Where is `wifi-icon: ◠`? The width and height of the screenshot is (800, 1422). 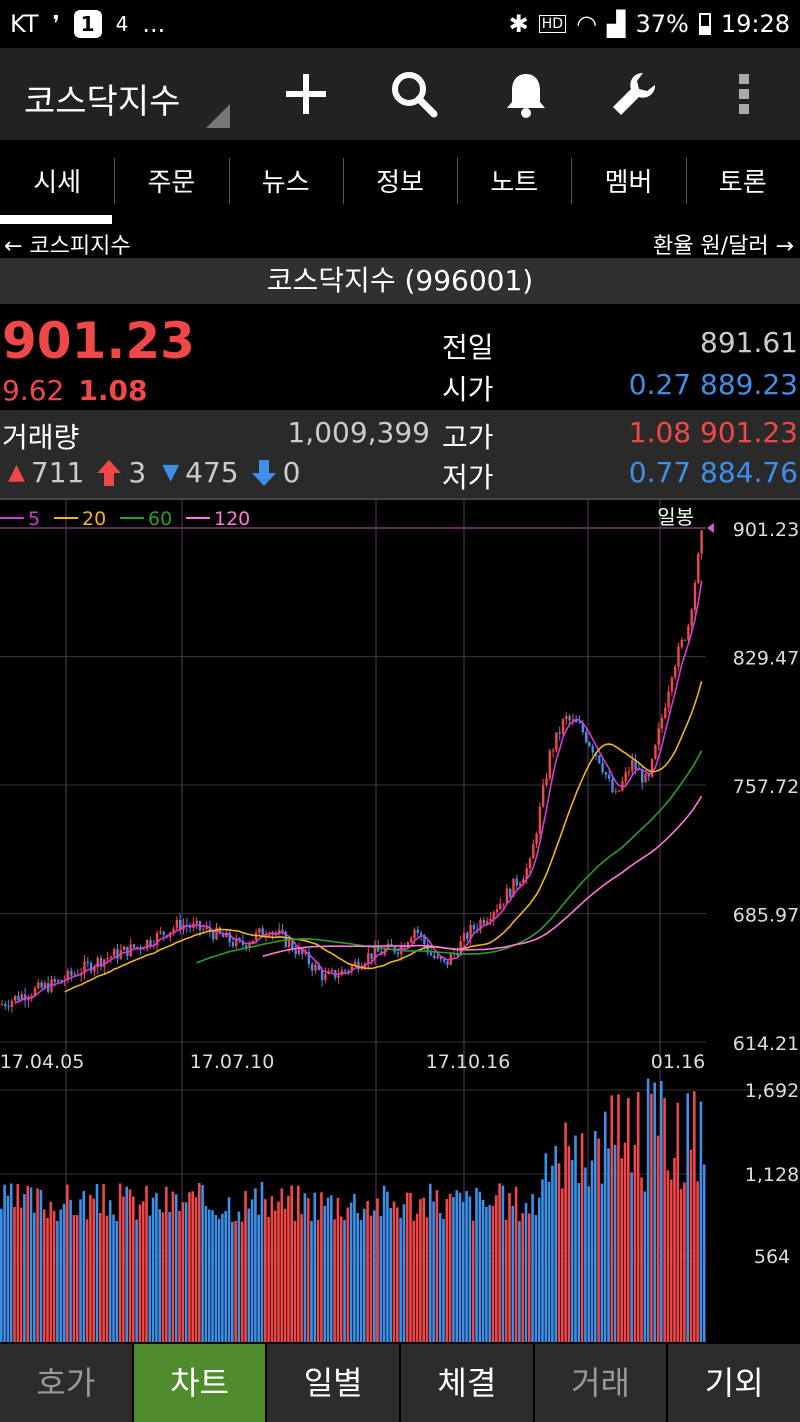
wifi-icon: ◠ is located at coordinates (587, 24).